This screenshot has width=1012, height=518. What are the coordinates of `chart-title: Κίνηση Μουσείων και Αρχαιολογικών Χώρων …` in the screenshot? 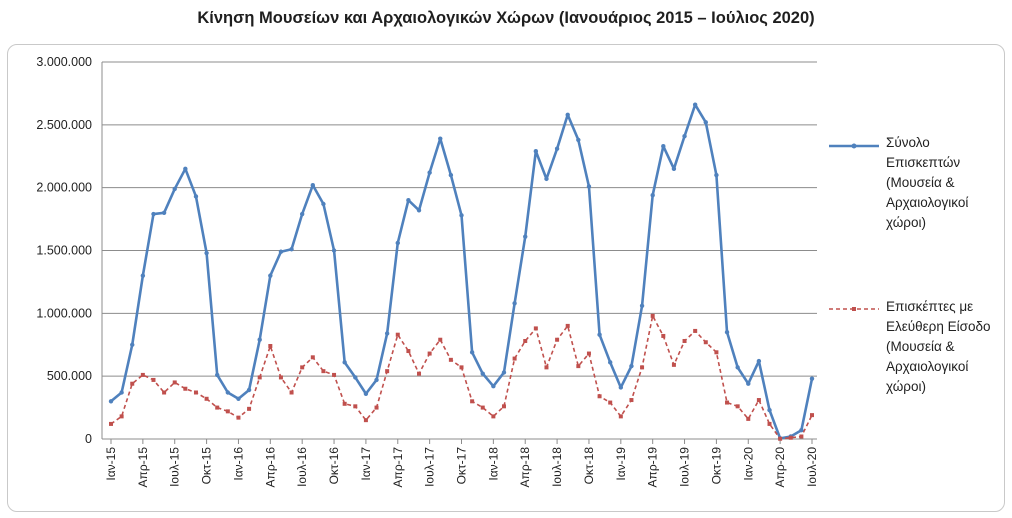 It's located at (506, 18).